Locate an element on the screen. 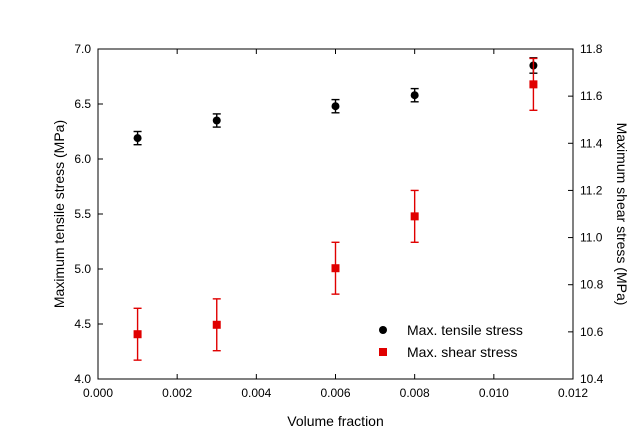 The image size is (627, 435). y-left-tick-label: 5.0 is located at coordinates (82, 269).